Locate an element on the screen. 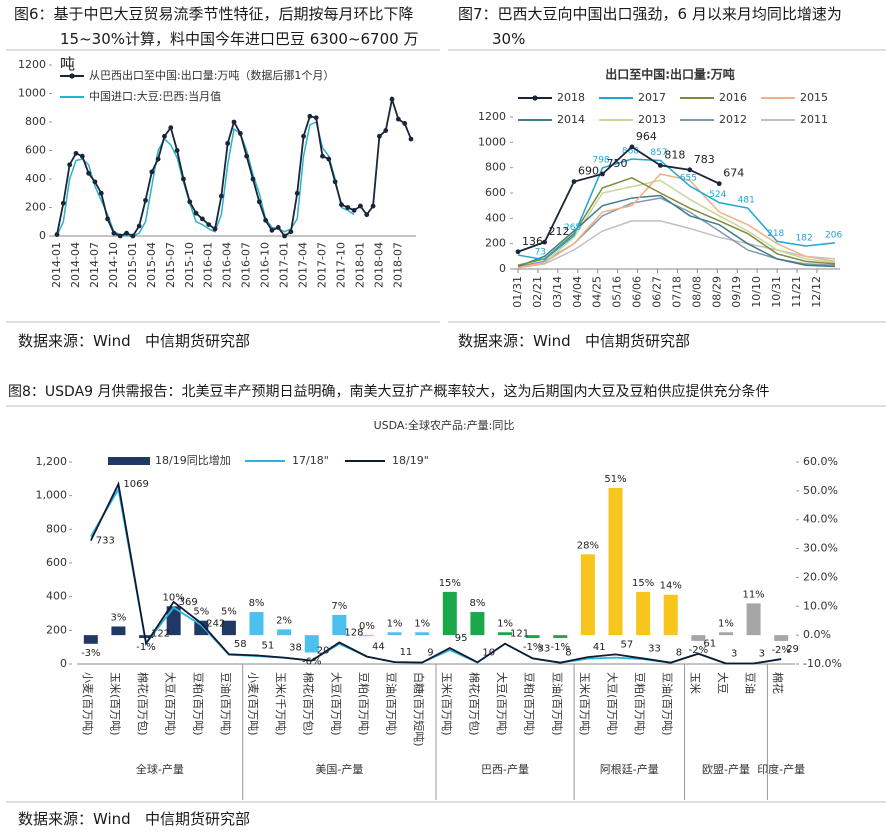  x-tick-label: 01/31 is located at coordinates (517, 292).